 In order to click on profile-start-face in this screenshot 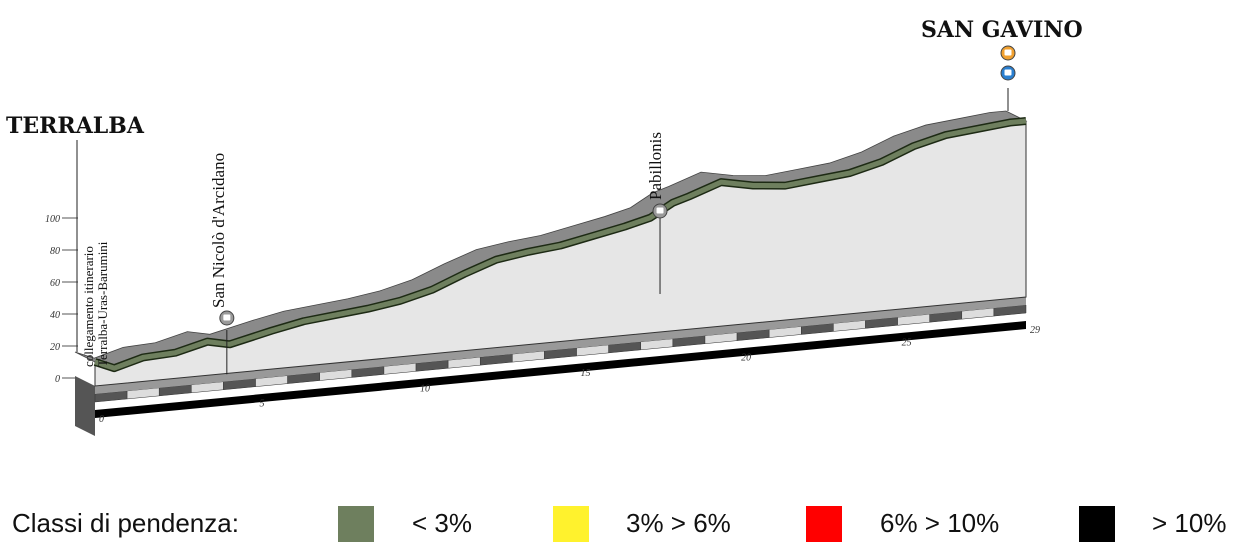, I will do `click(85, 406)`.